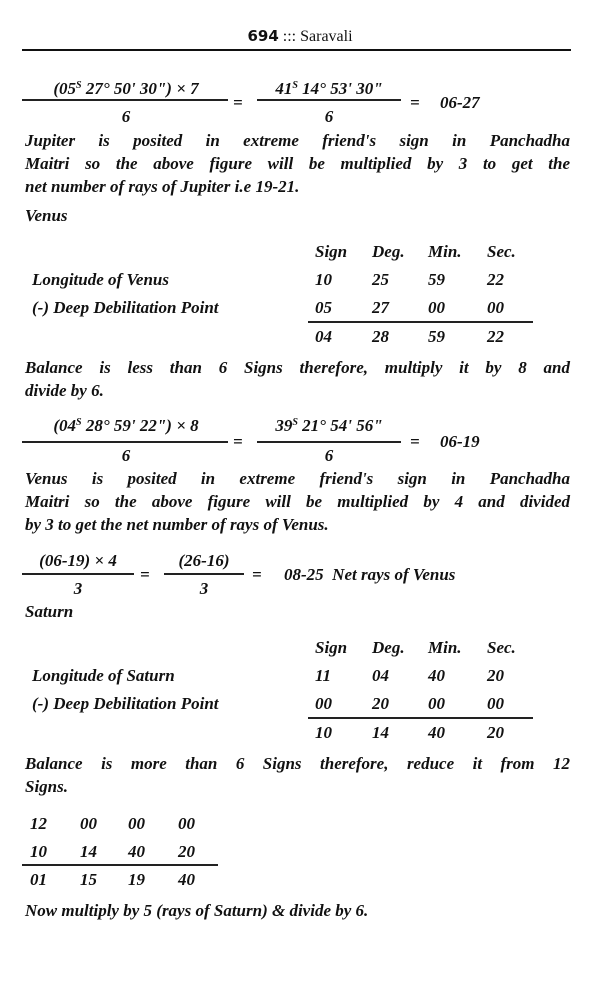  Describe the element at coordinates (329, 425) in the screenshot. I see `numerator: 39S 21° 54' 56"` at that location.